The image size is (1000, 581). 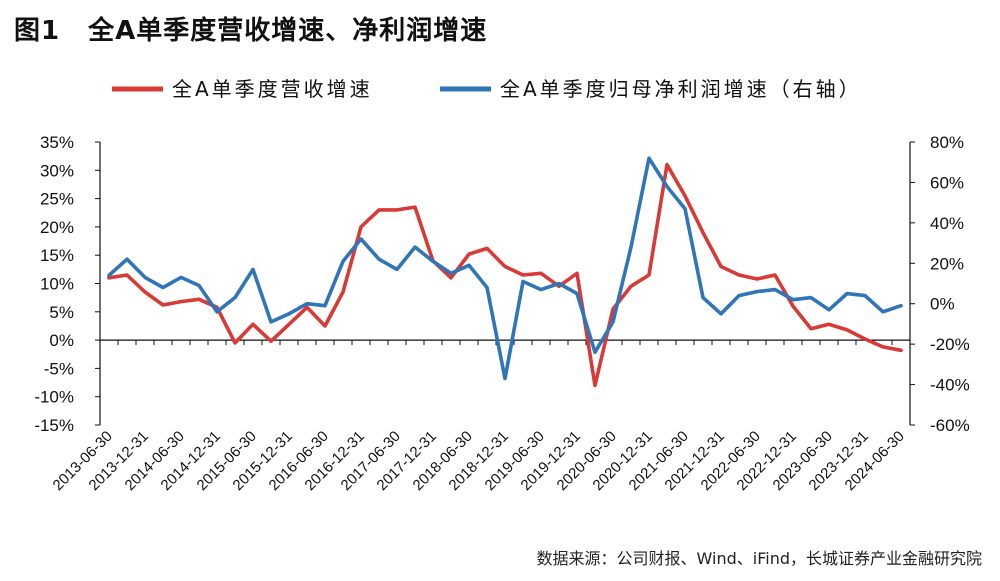 What do you see at coordinates (57, 170) in the screenshot?
I see `left-y-tick-label: 30%` at bounding box center [57, 170].